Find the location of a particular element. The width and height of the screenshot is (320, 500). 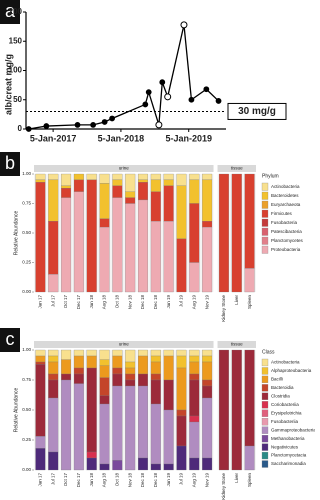

y-tick-label: 0.25 is located at coordinates (26, 439).